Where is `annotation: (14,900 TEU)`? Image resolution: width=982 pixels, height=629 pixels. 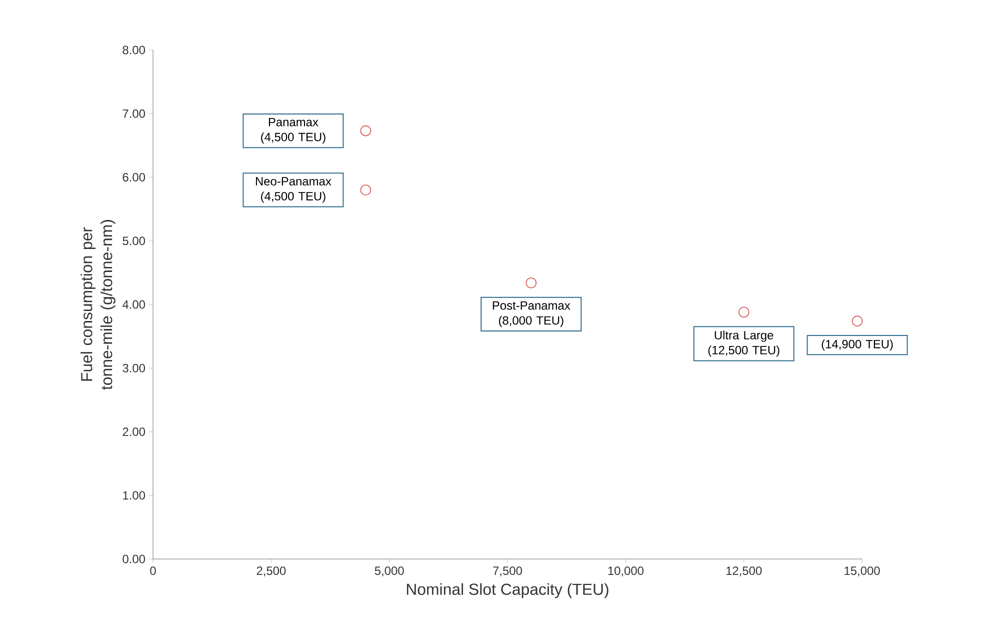
annotation: (14,900 TEU) is located at coordinates (857, 345).